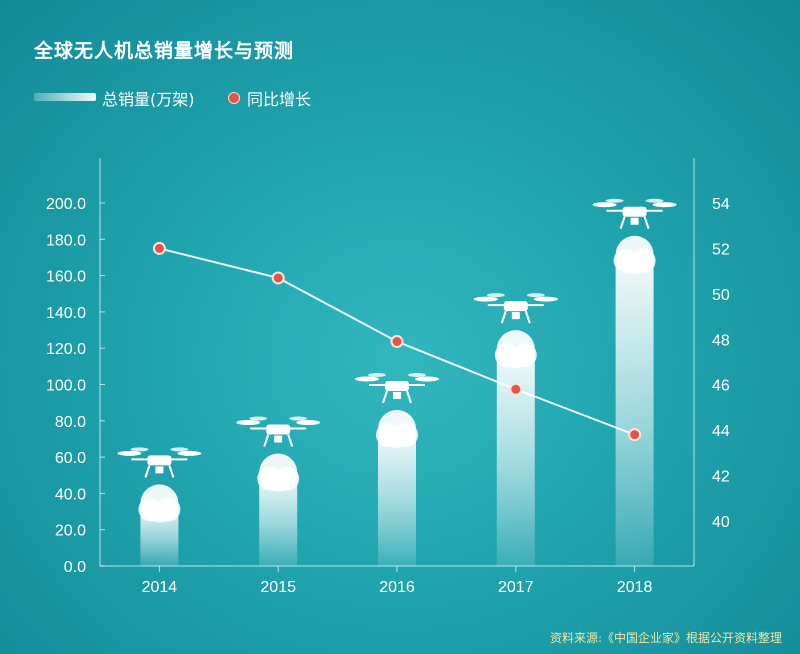 The width and height of the screenshot is (800, 654). What do you see at coordinates (65, 97) in the screenshot?
I see `legend-bar-swatch` at bounding box center [65, 97].